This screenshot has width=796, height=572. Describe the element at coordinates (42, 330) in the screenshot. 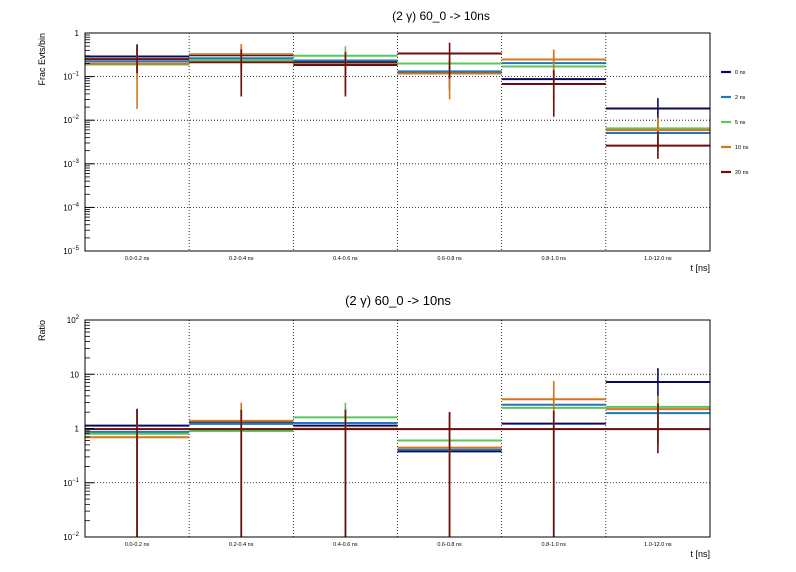

I see `bottom-y-axis-label: Ratio` at that location.